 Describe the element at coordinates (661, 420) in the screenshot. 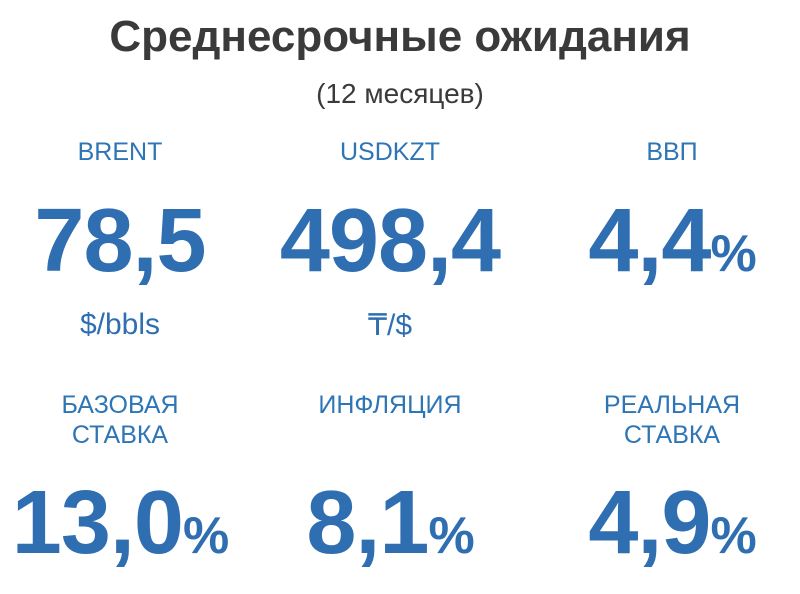

I see `label: РЕАЛЬНАЯ СТАВКА` at that location.